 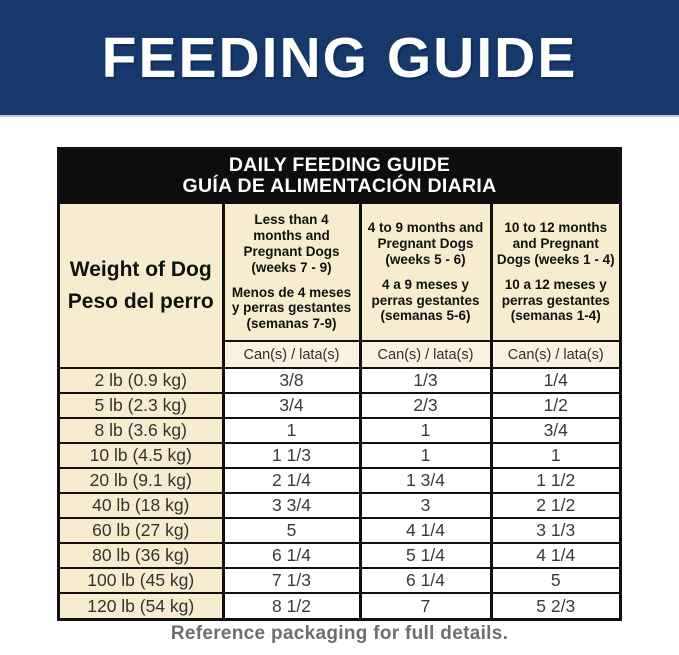 What do you see at coordinates (554, 506) in the screenshot?
I see `cans-value: 2 1/2` at bounding box center [554, 506].